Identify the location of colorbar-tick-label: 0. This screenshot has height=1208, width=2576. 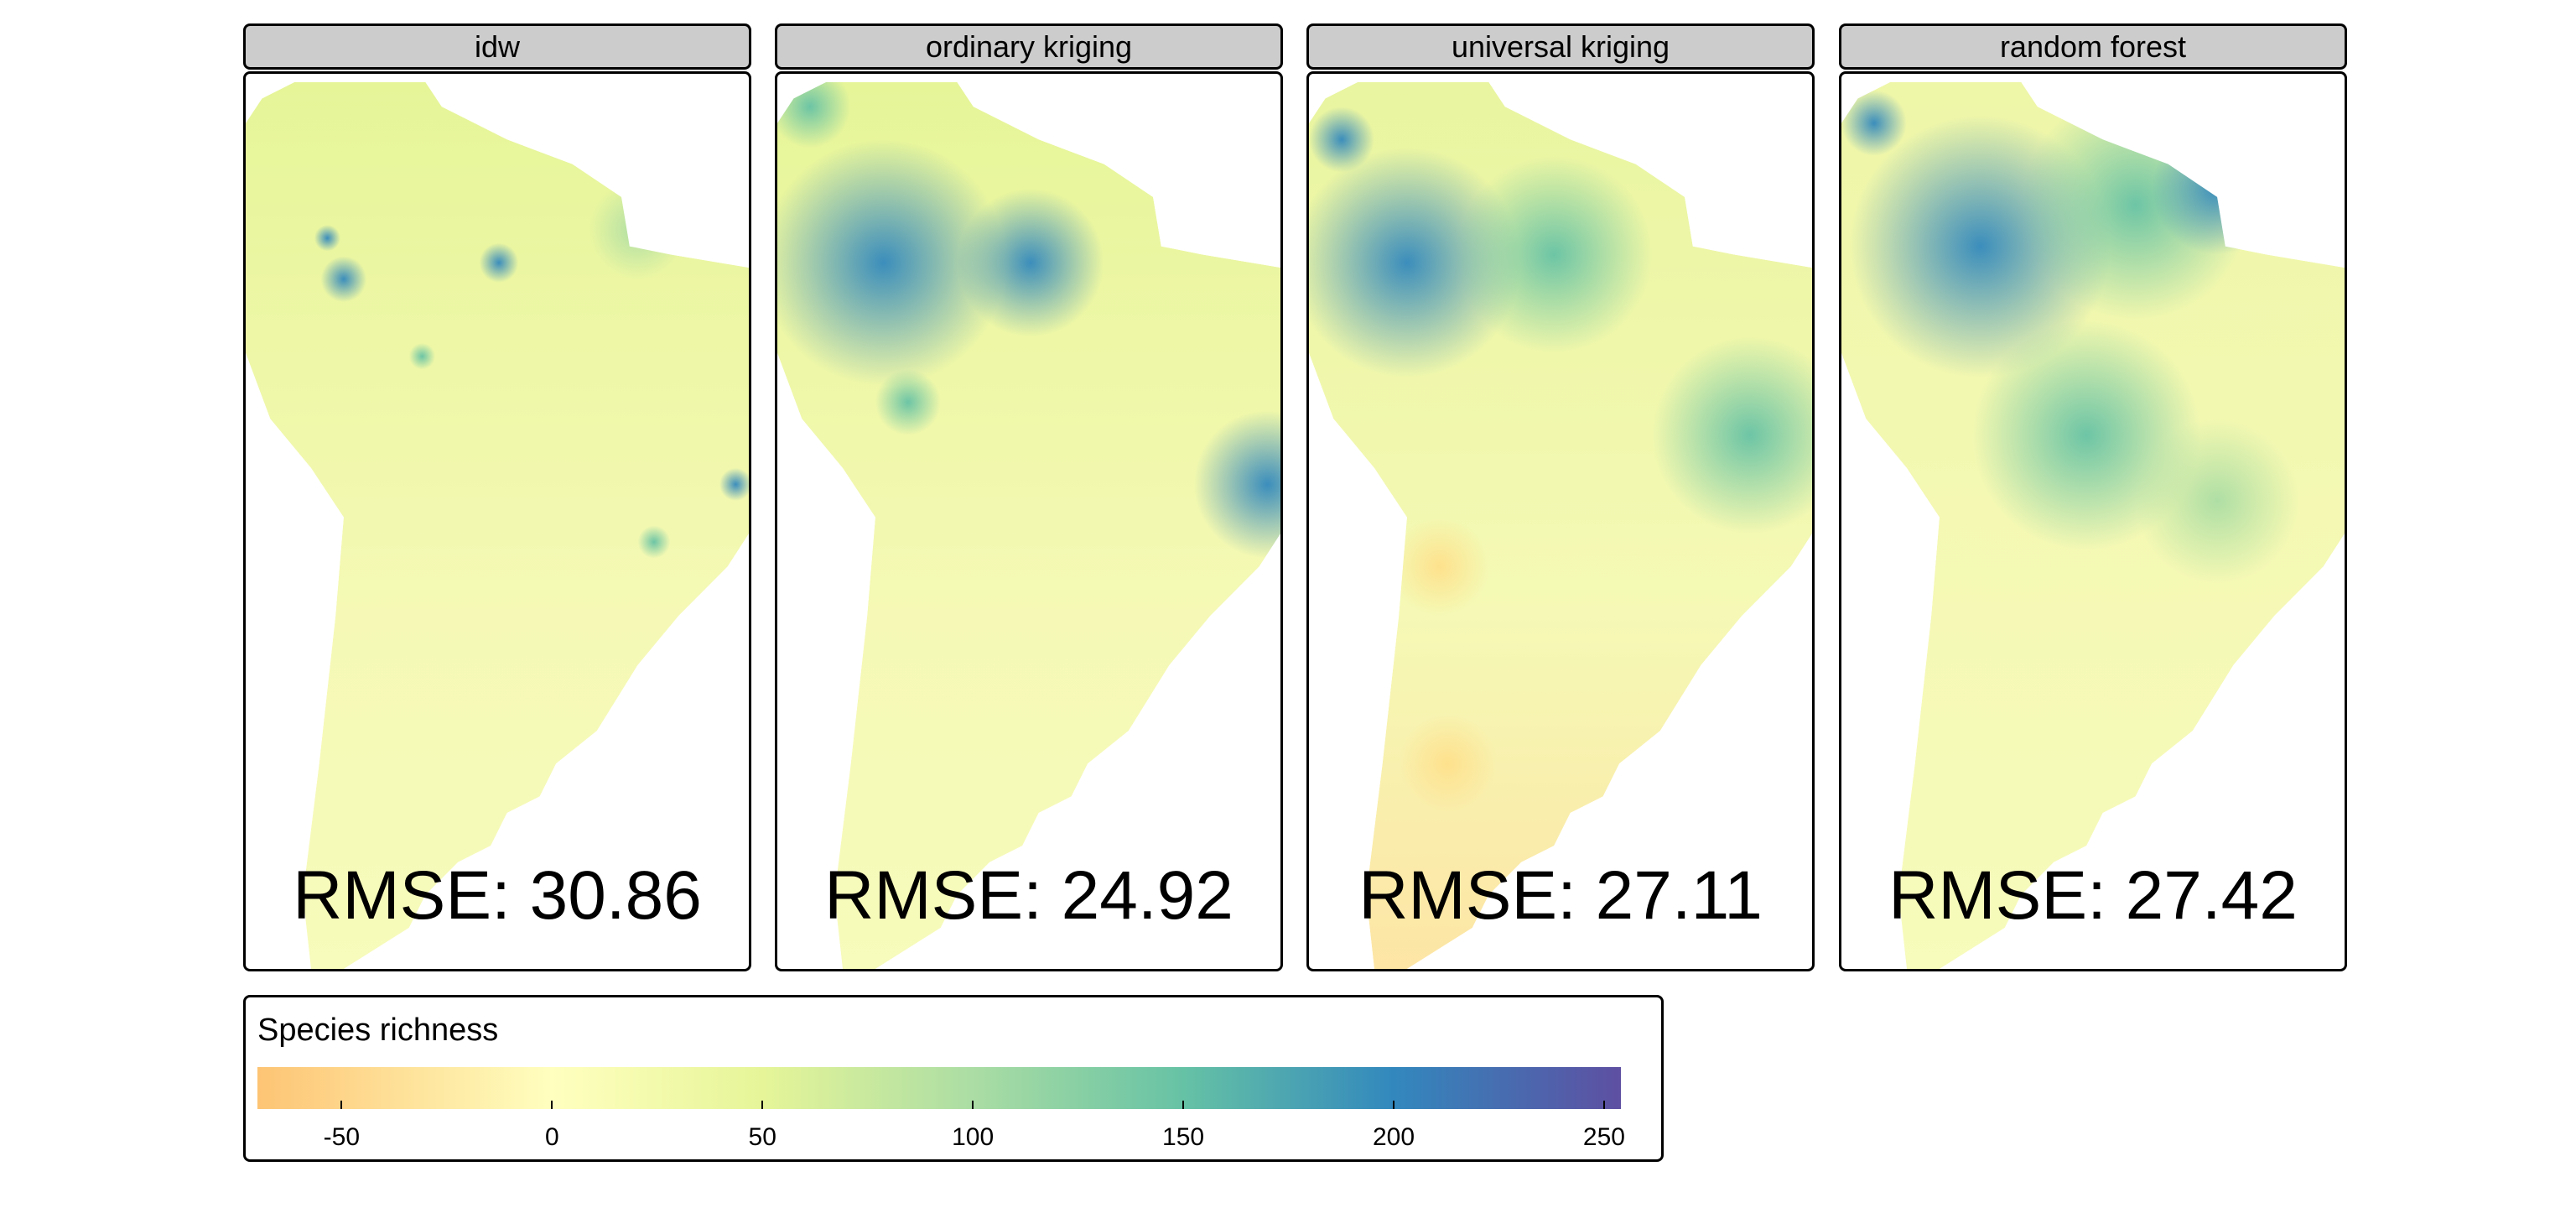
(551, 1137).